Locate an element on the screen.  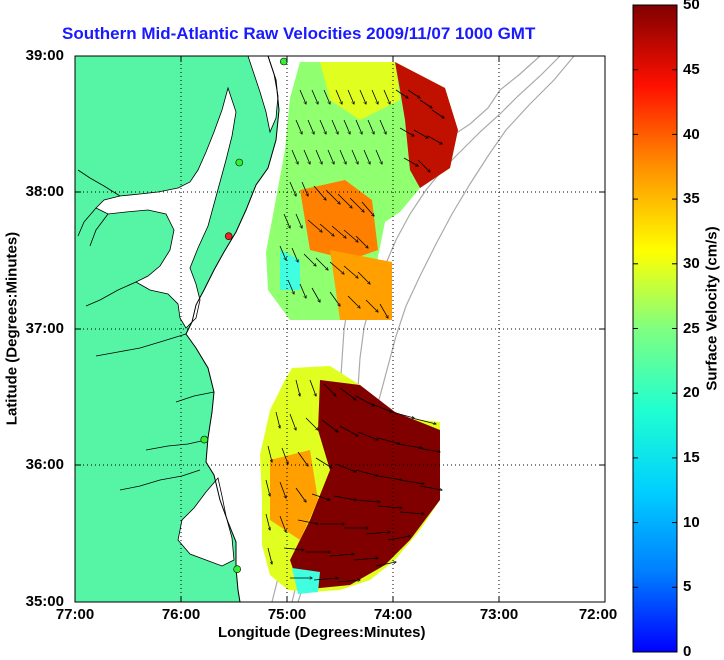
colorbar-tick-label: 35 is located at coordinates (691, 198).